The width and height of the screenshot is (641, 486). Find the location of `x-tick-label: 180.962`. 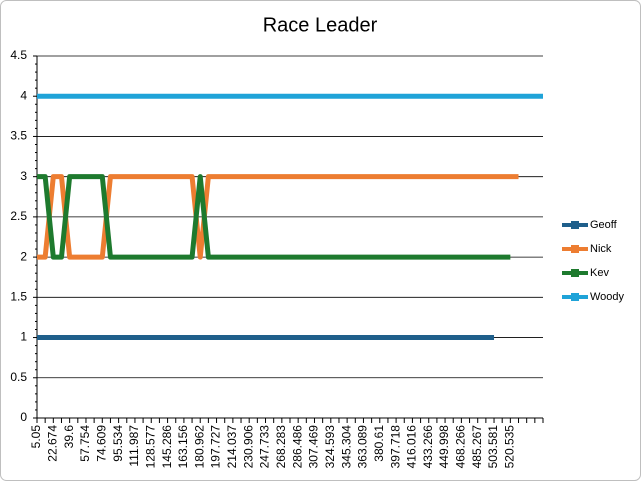

x-tick-label: 180.962 is located at coordinates (199, 447).